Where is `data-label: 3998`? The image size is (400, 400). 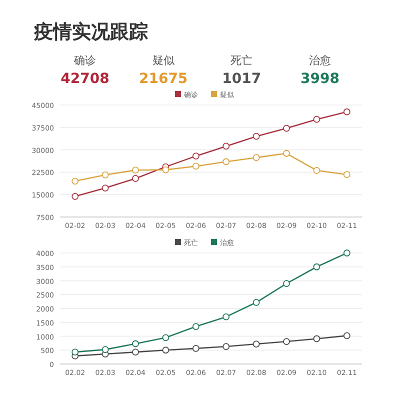 data-label: 3998 is located at coordinates (320, 79).